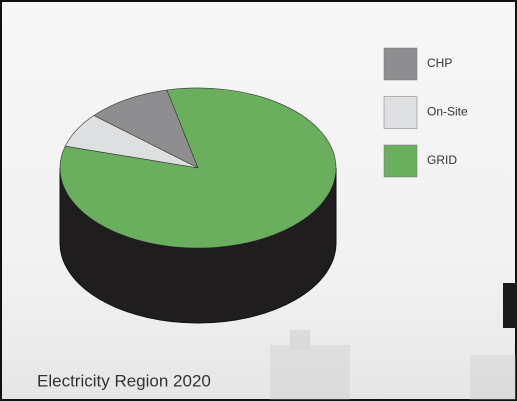 The height and width of the screenshot is (401, 517). I want to click on legend-label: GRID, so click(442, 160).